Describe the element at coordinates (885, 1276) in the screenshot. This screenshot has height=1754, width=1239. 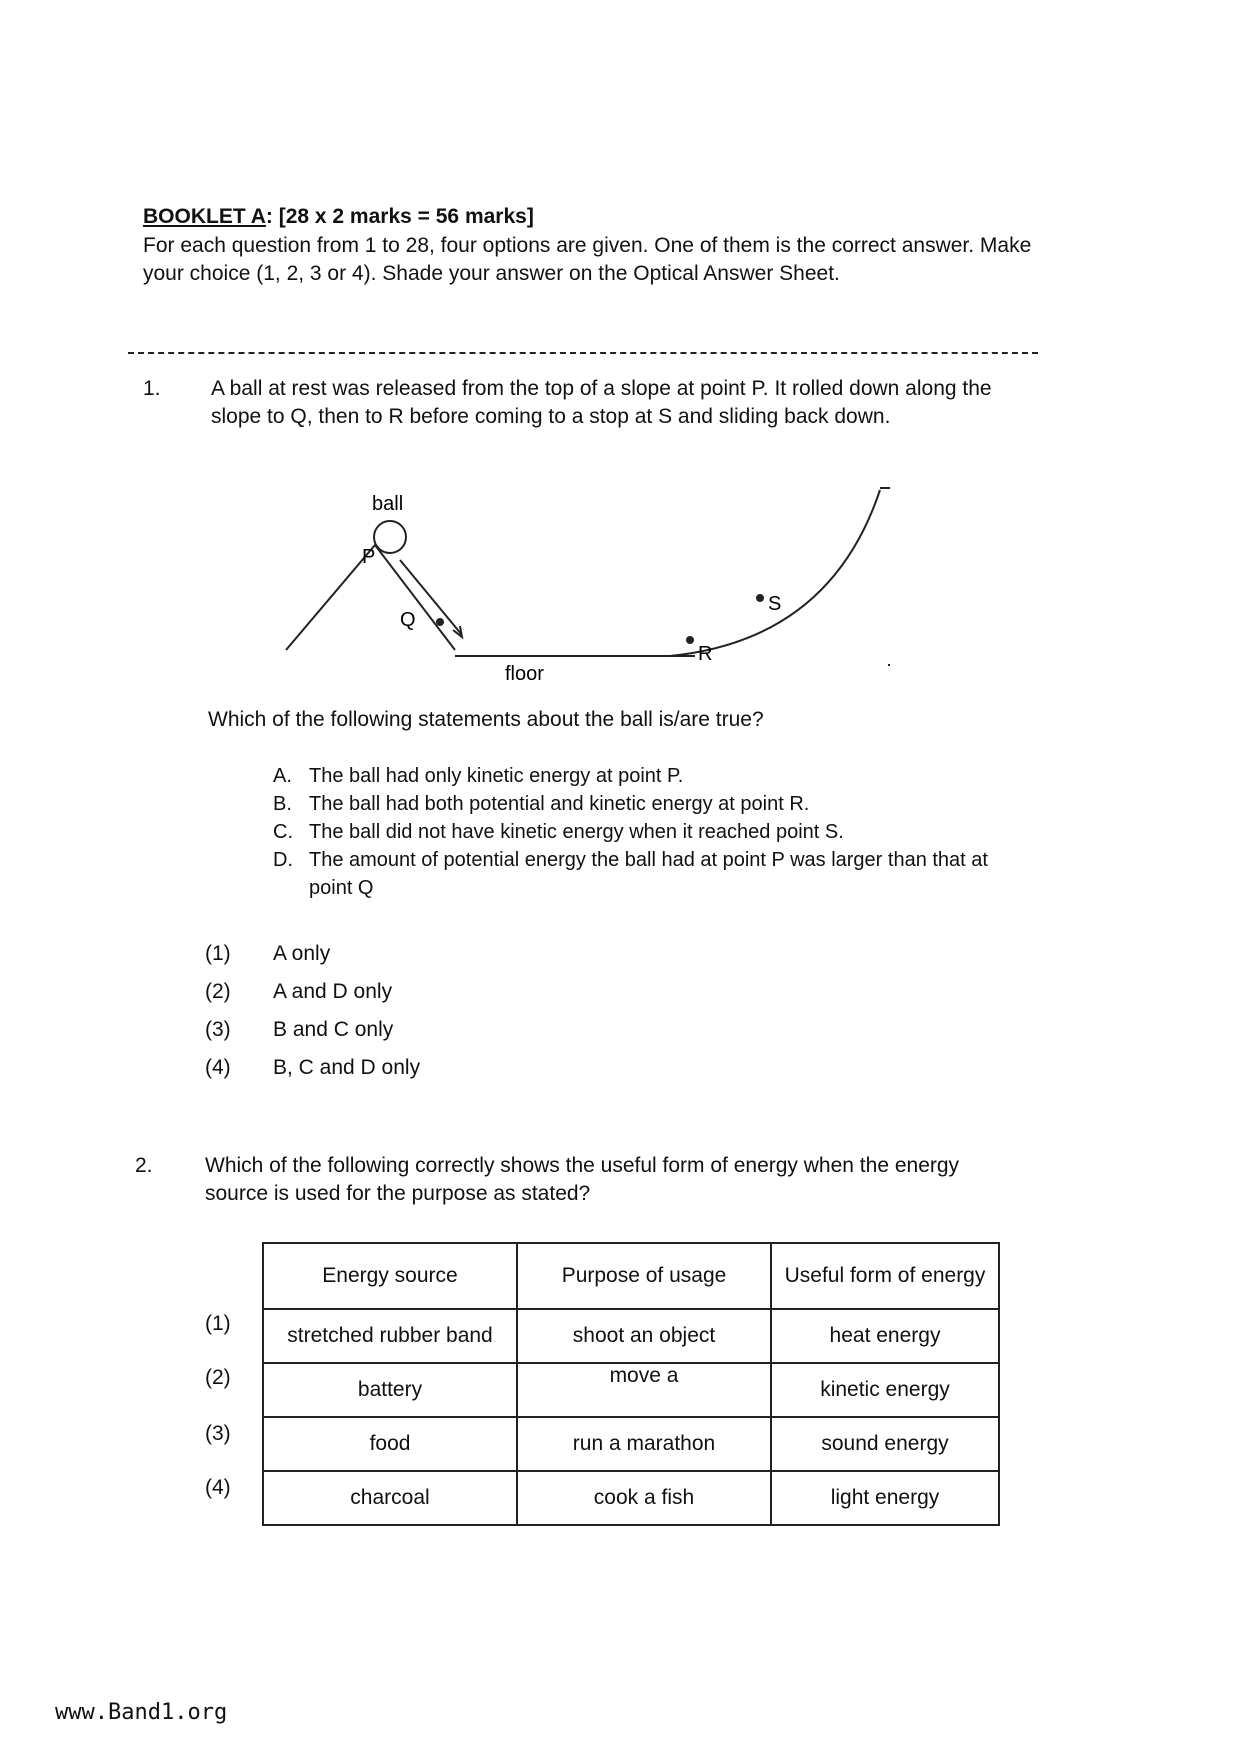
I see `header-useful-form: Useful form of energy` at that location.